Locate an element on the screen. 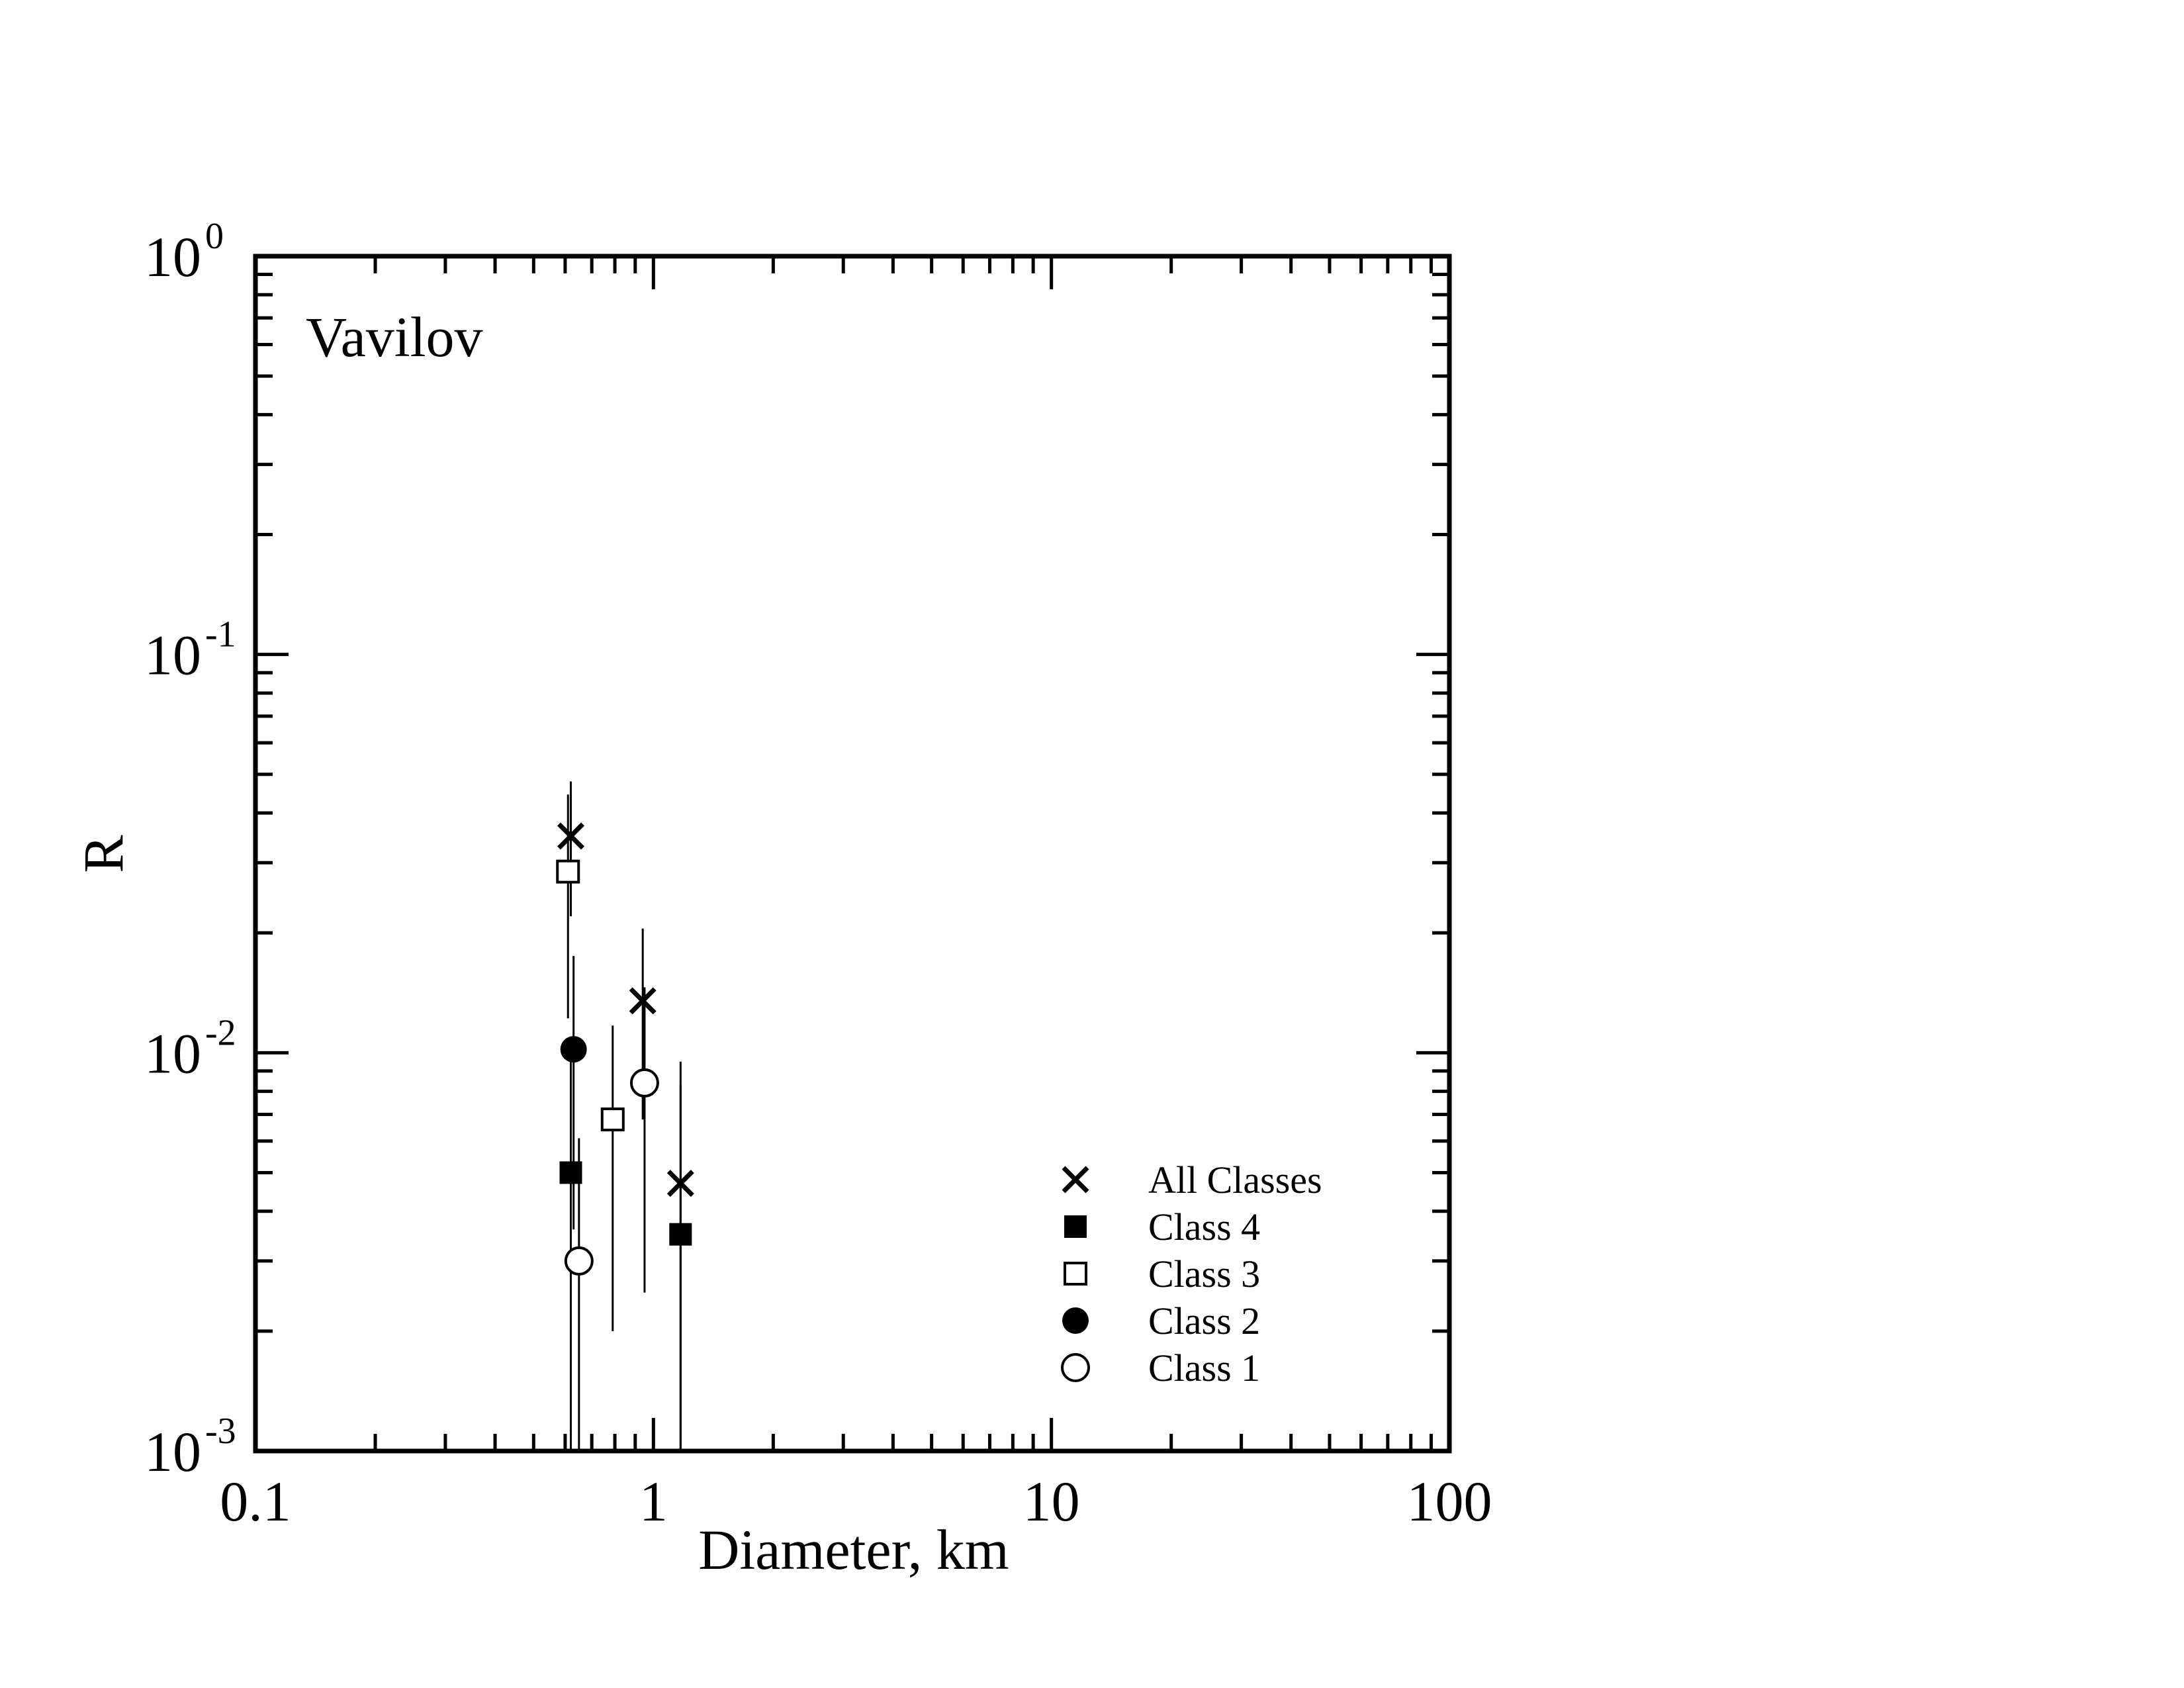 The image size is (2184, 1688). legend-label: Class 1 is located at coordinates (1204, 1367).